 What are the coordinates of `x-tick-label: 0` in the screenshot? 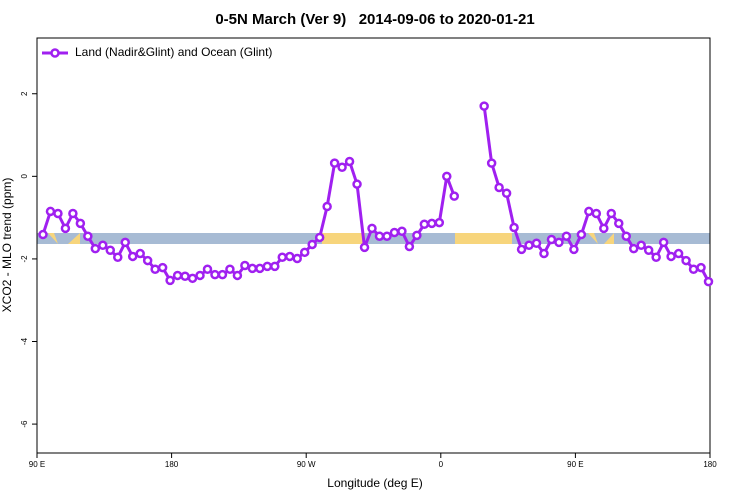 It's located at (441, 464).